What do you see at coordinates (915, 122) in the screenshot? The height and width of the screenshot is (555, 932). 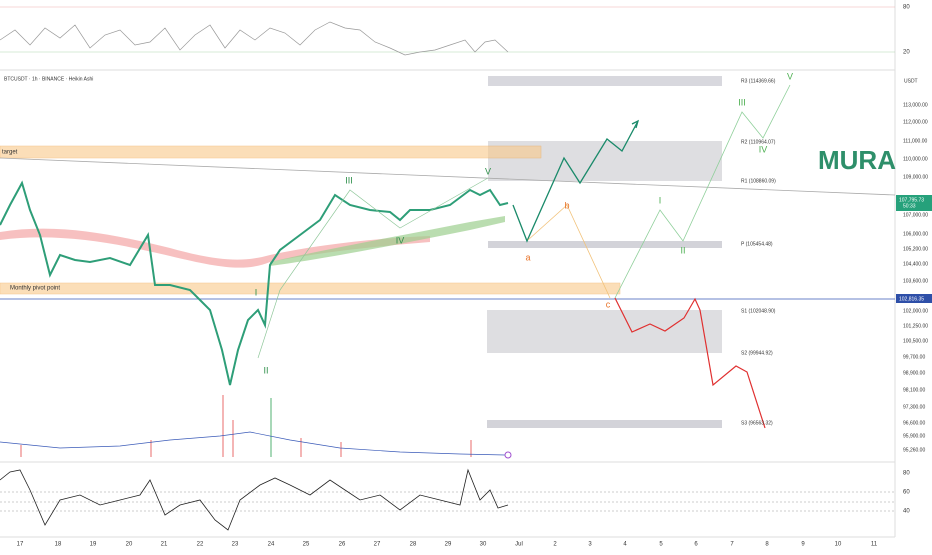 I see `price-axis-label: 112,000.00` at bounding box center [915, 122].